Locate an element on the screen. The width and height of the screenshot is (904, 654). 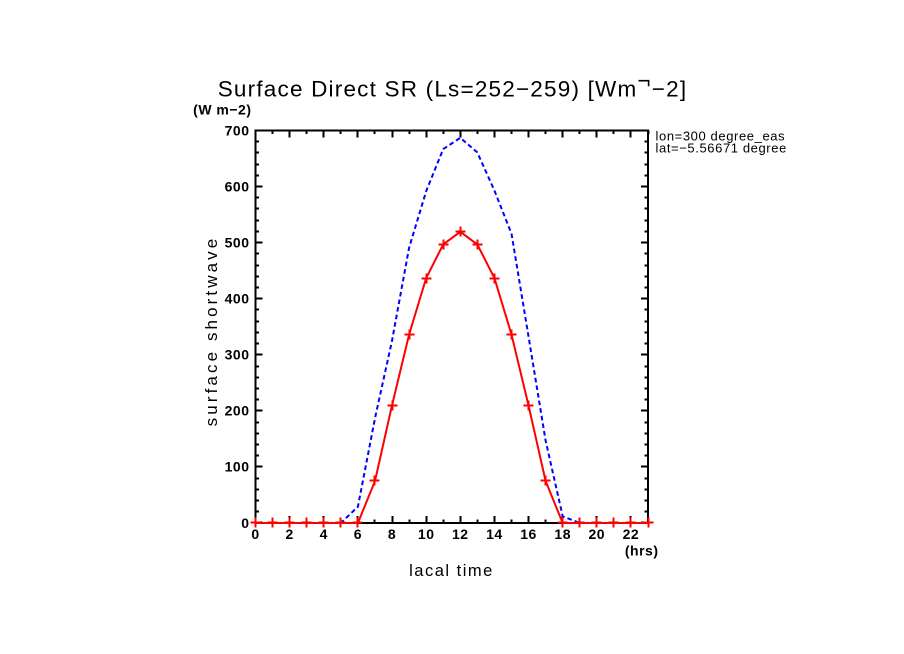
svg-text: 6 is located at coordinates (358, 534).